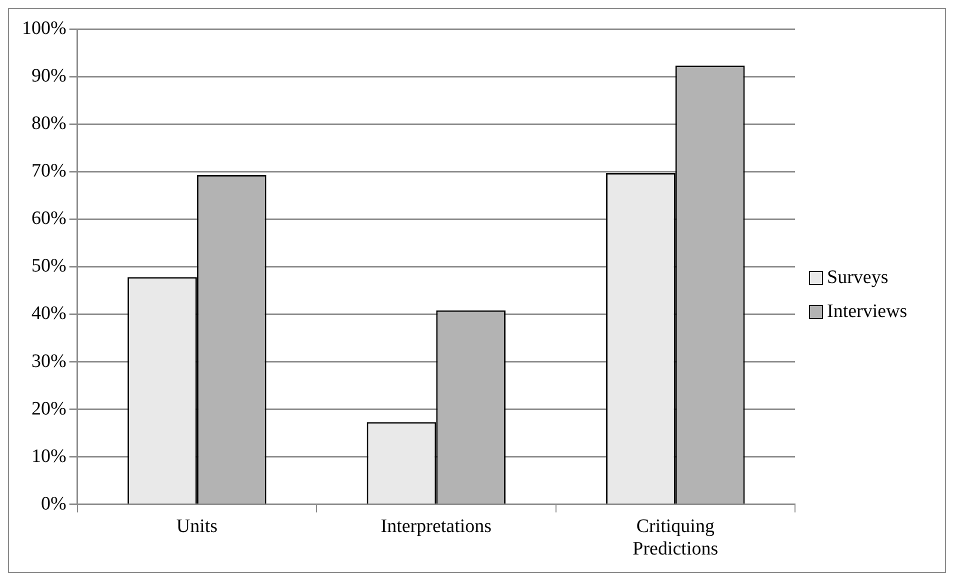 This screenshot has height=583, width=956. Describe the element at coordinates (675, 538) in the screenshot. I see `x-tick-label: Critiquing Predictions` at that location.